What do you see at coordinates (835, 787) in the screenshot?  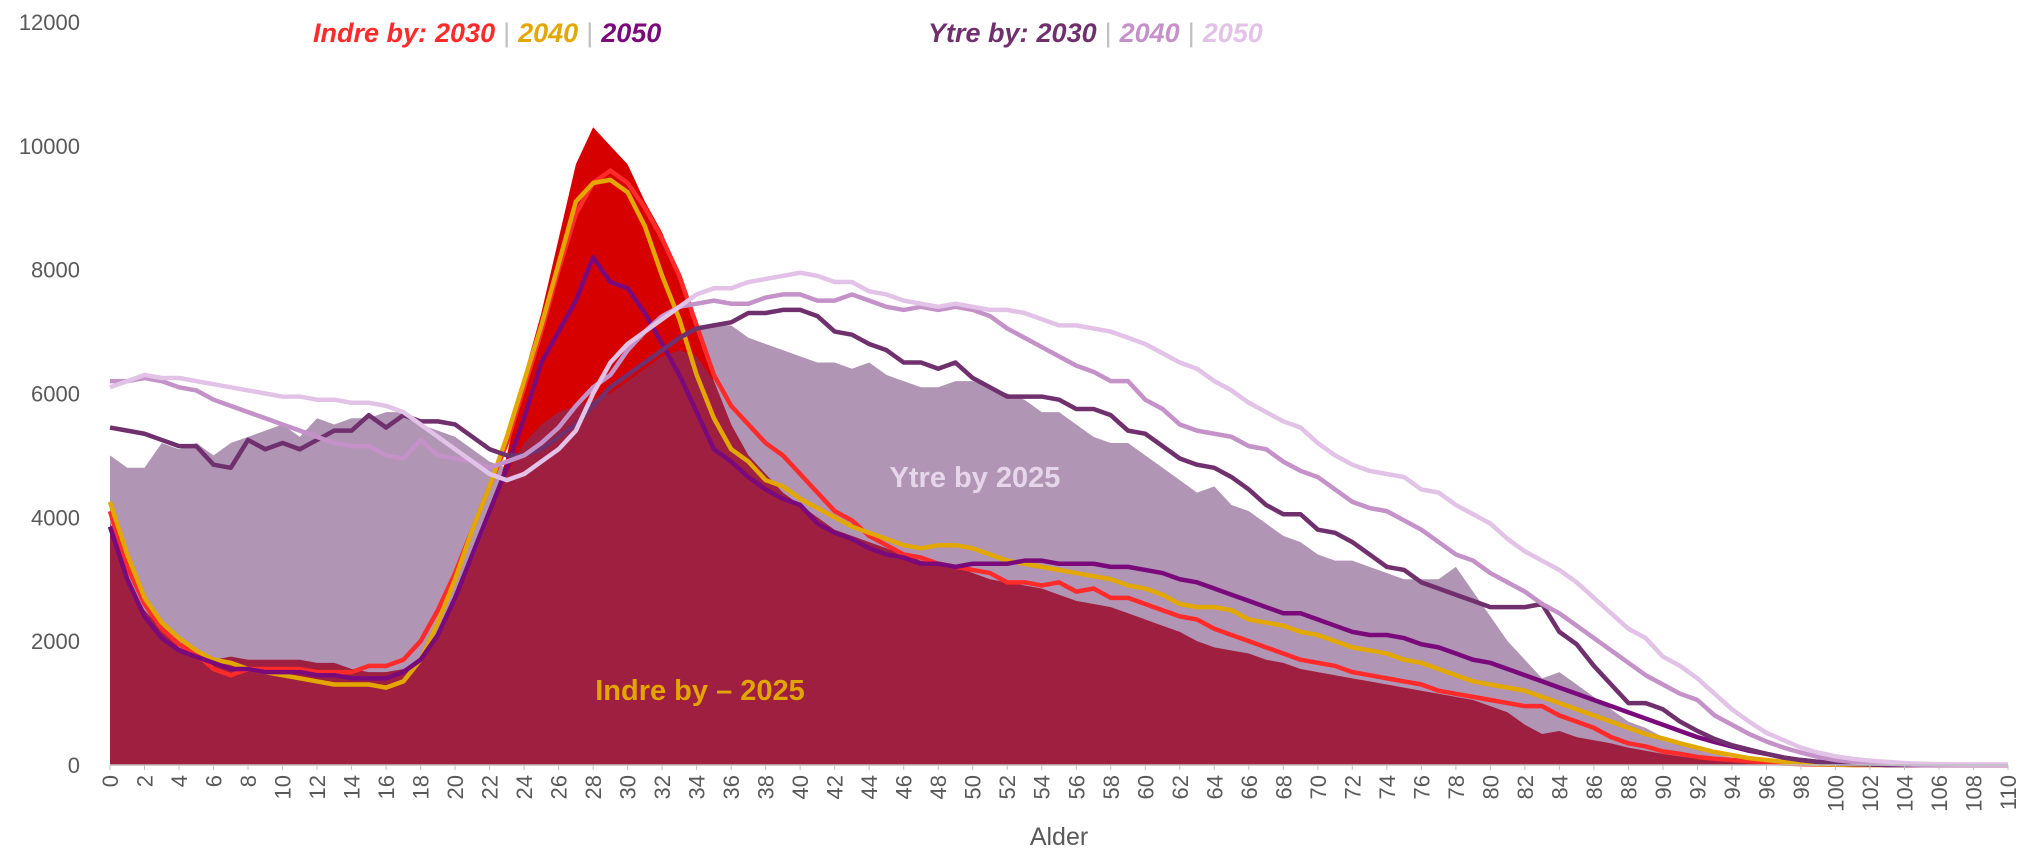 I see `x-tick-label: 42` at bounding box center [835, 787].